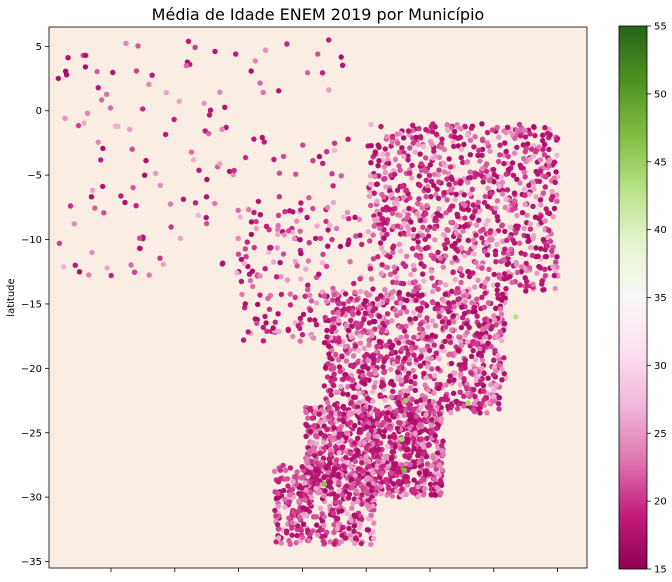 The width and height of the screenshot is (672, 582). Describe the element at coordinates (660, 570) in the screenshot. I see `colorbar-tick-label: 15` at that location.